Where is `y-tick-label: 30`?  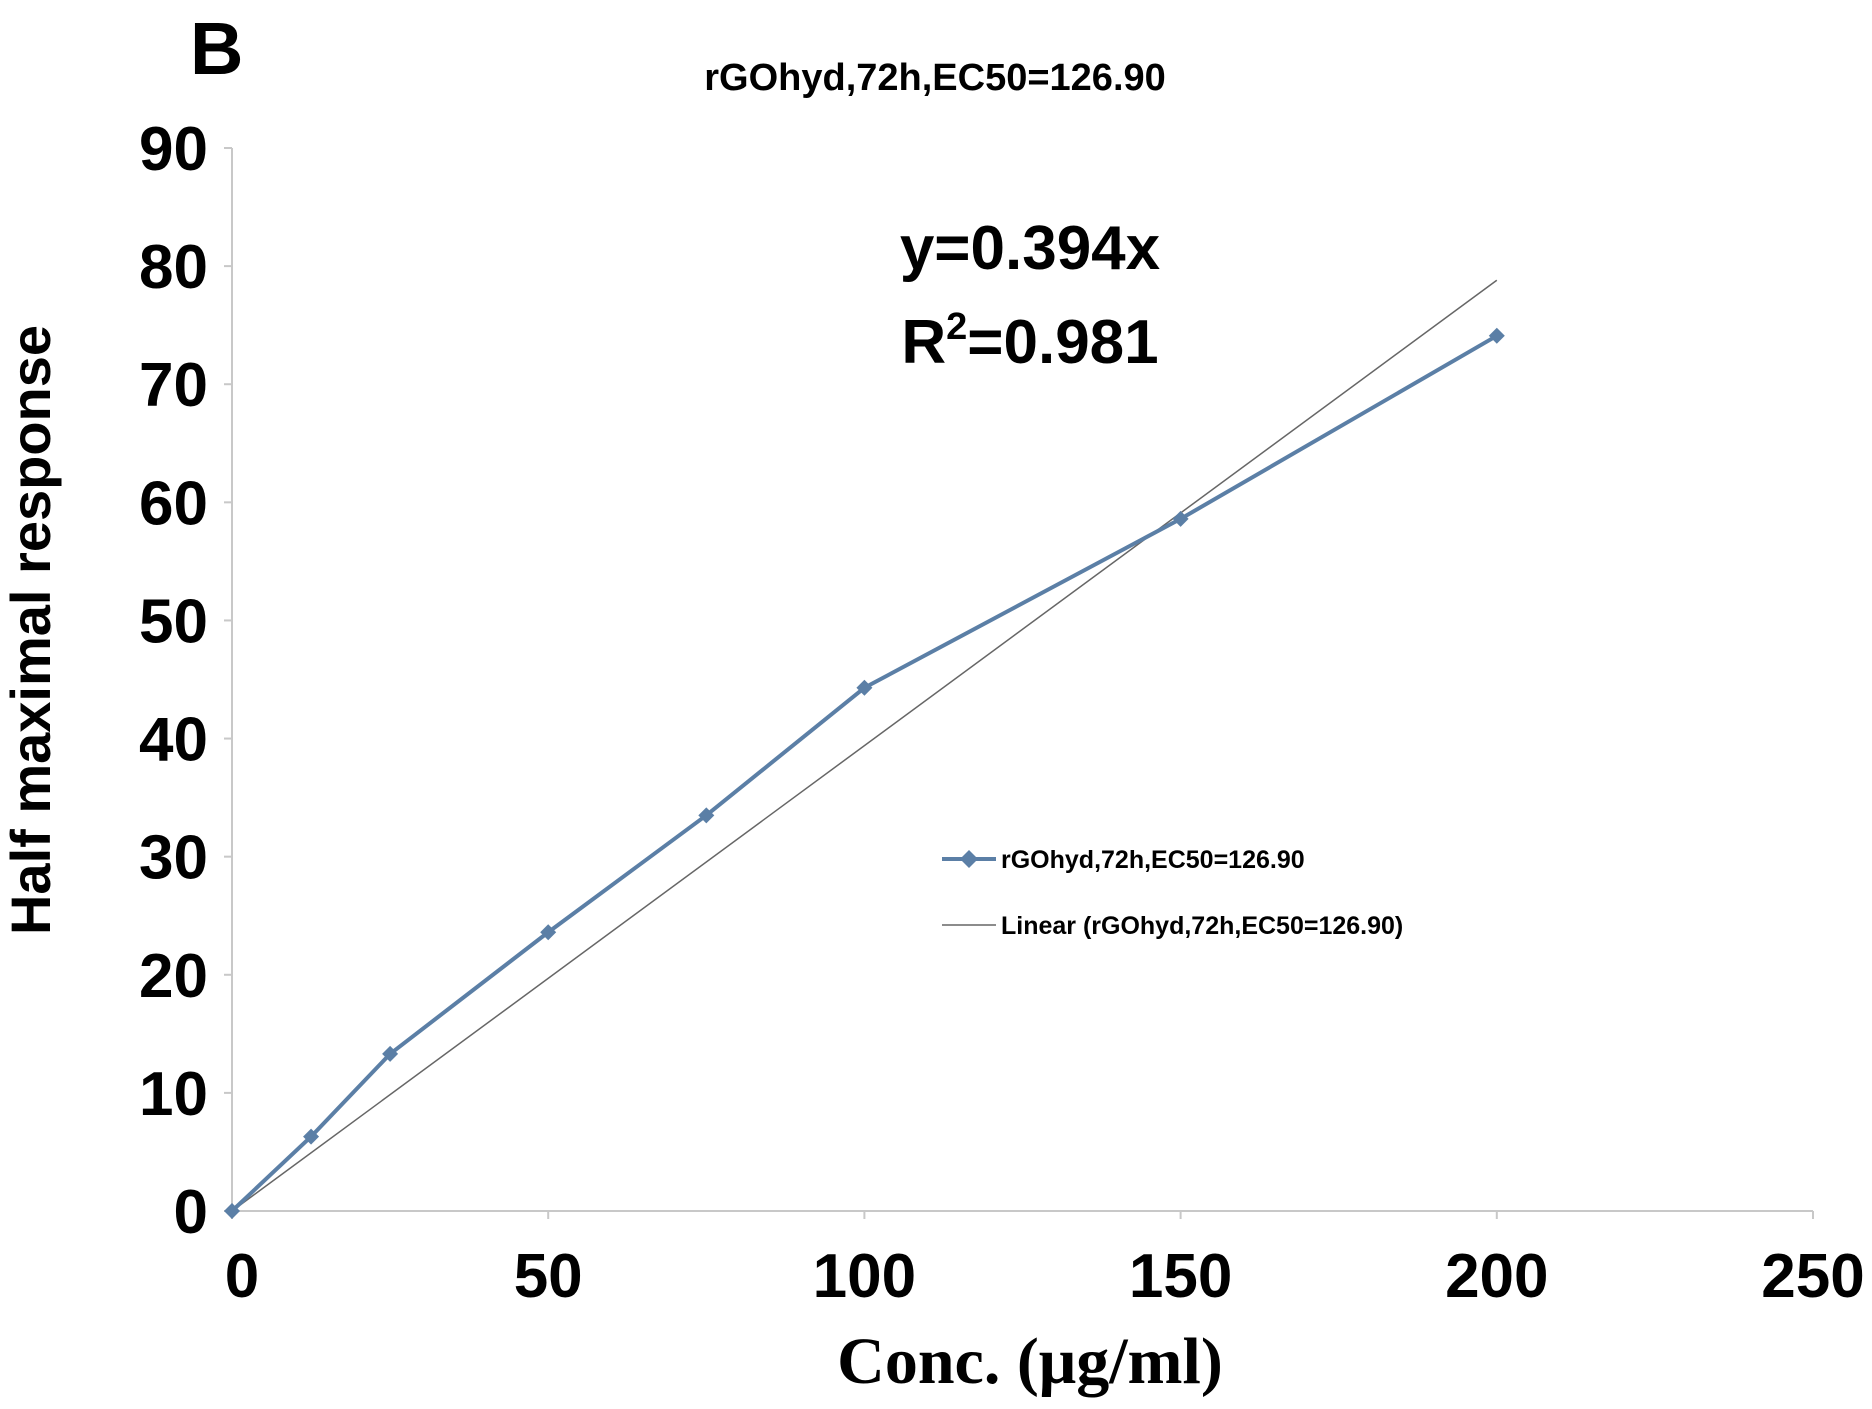 y-tick-label: 30 is located at coordinates (173, 858).